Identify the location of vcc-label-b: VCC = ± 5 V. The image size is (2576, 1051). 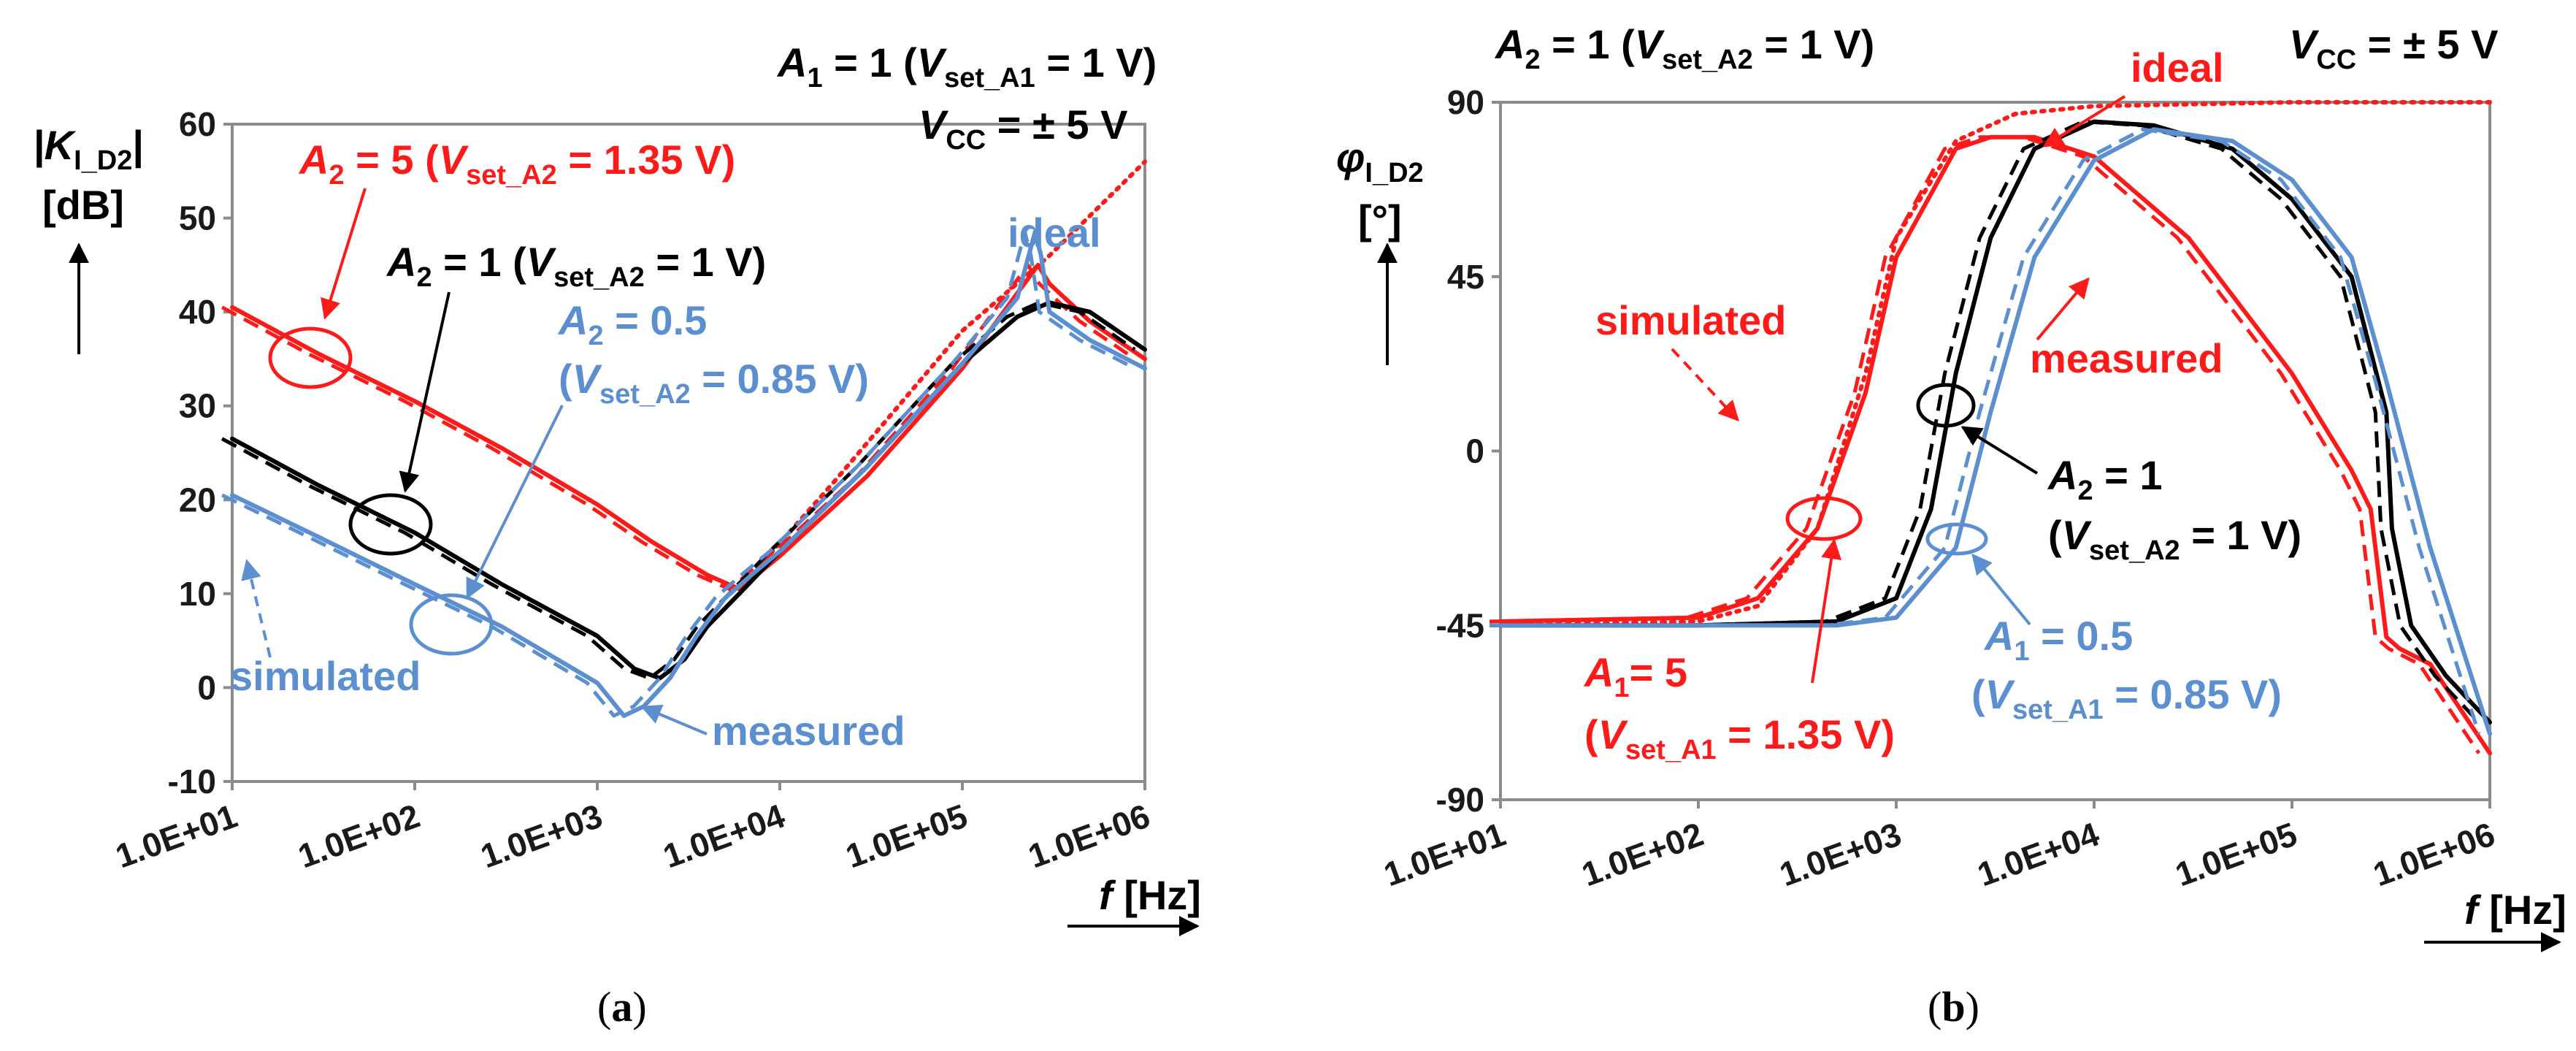
(2393, 48).